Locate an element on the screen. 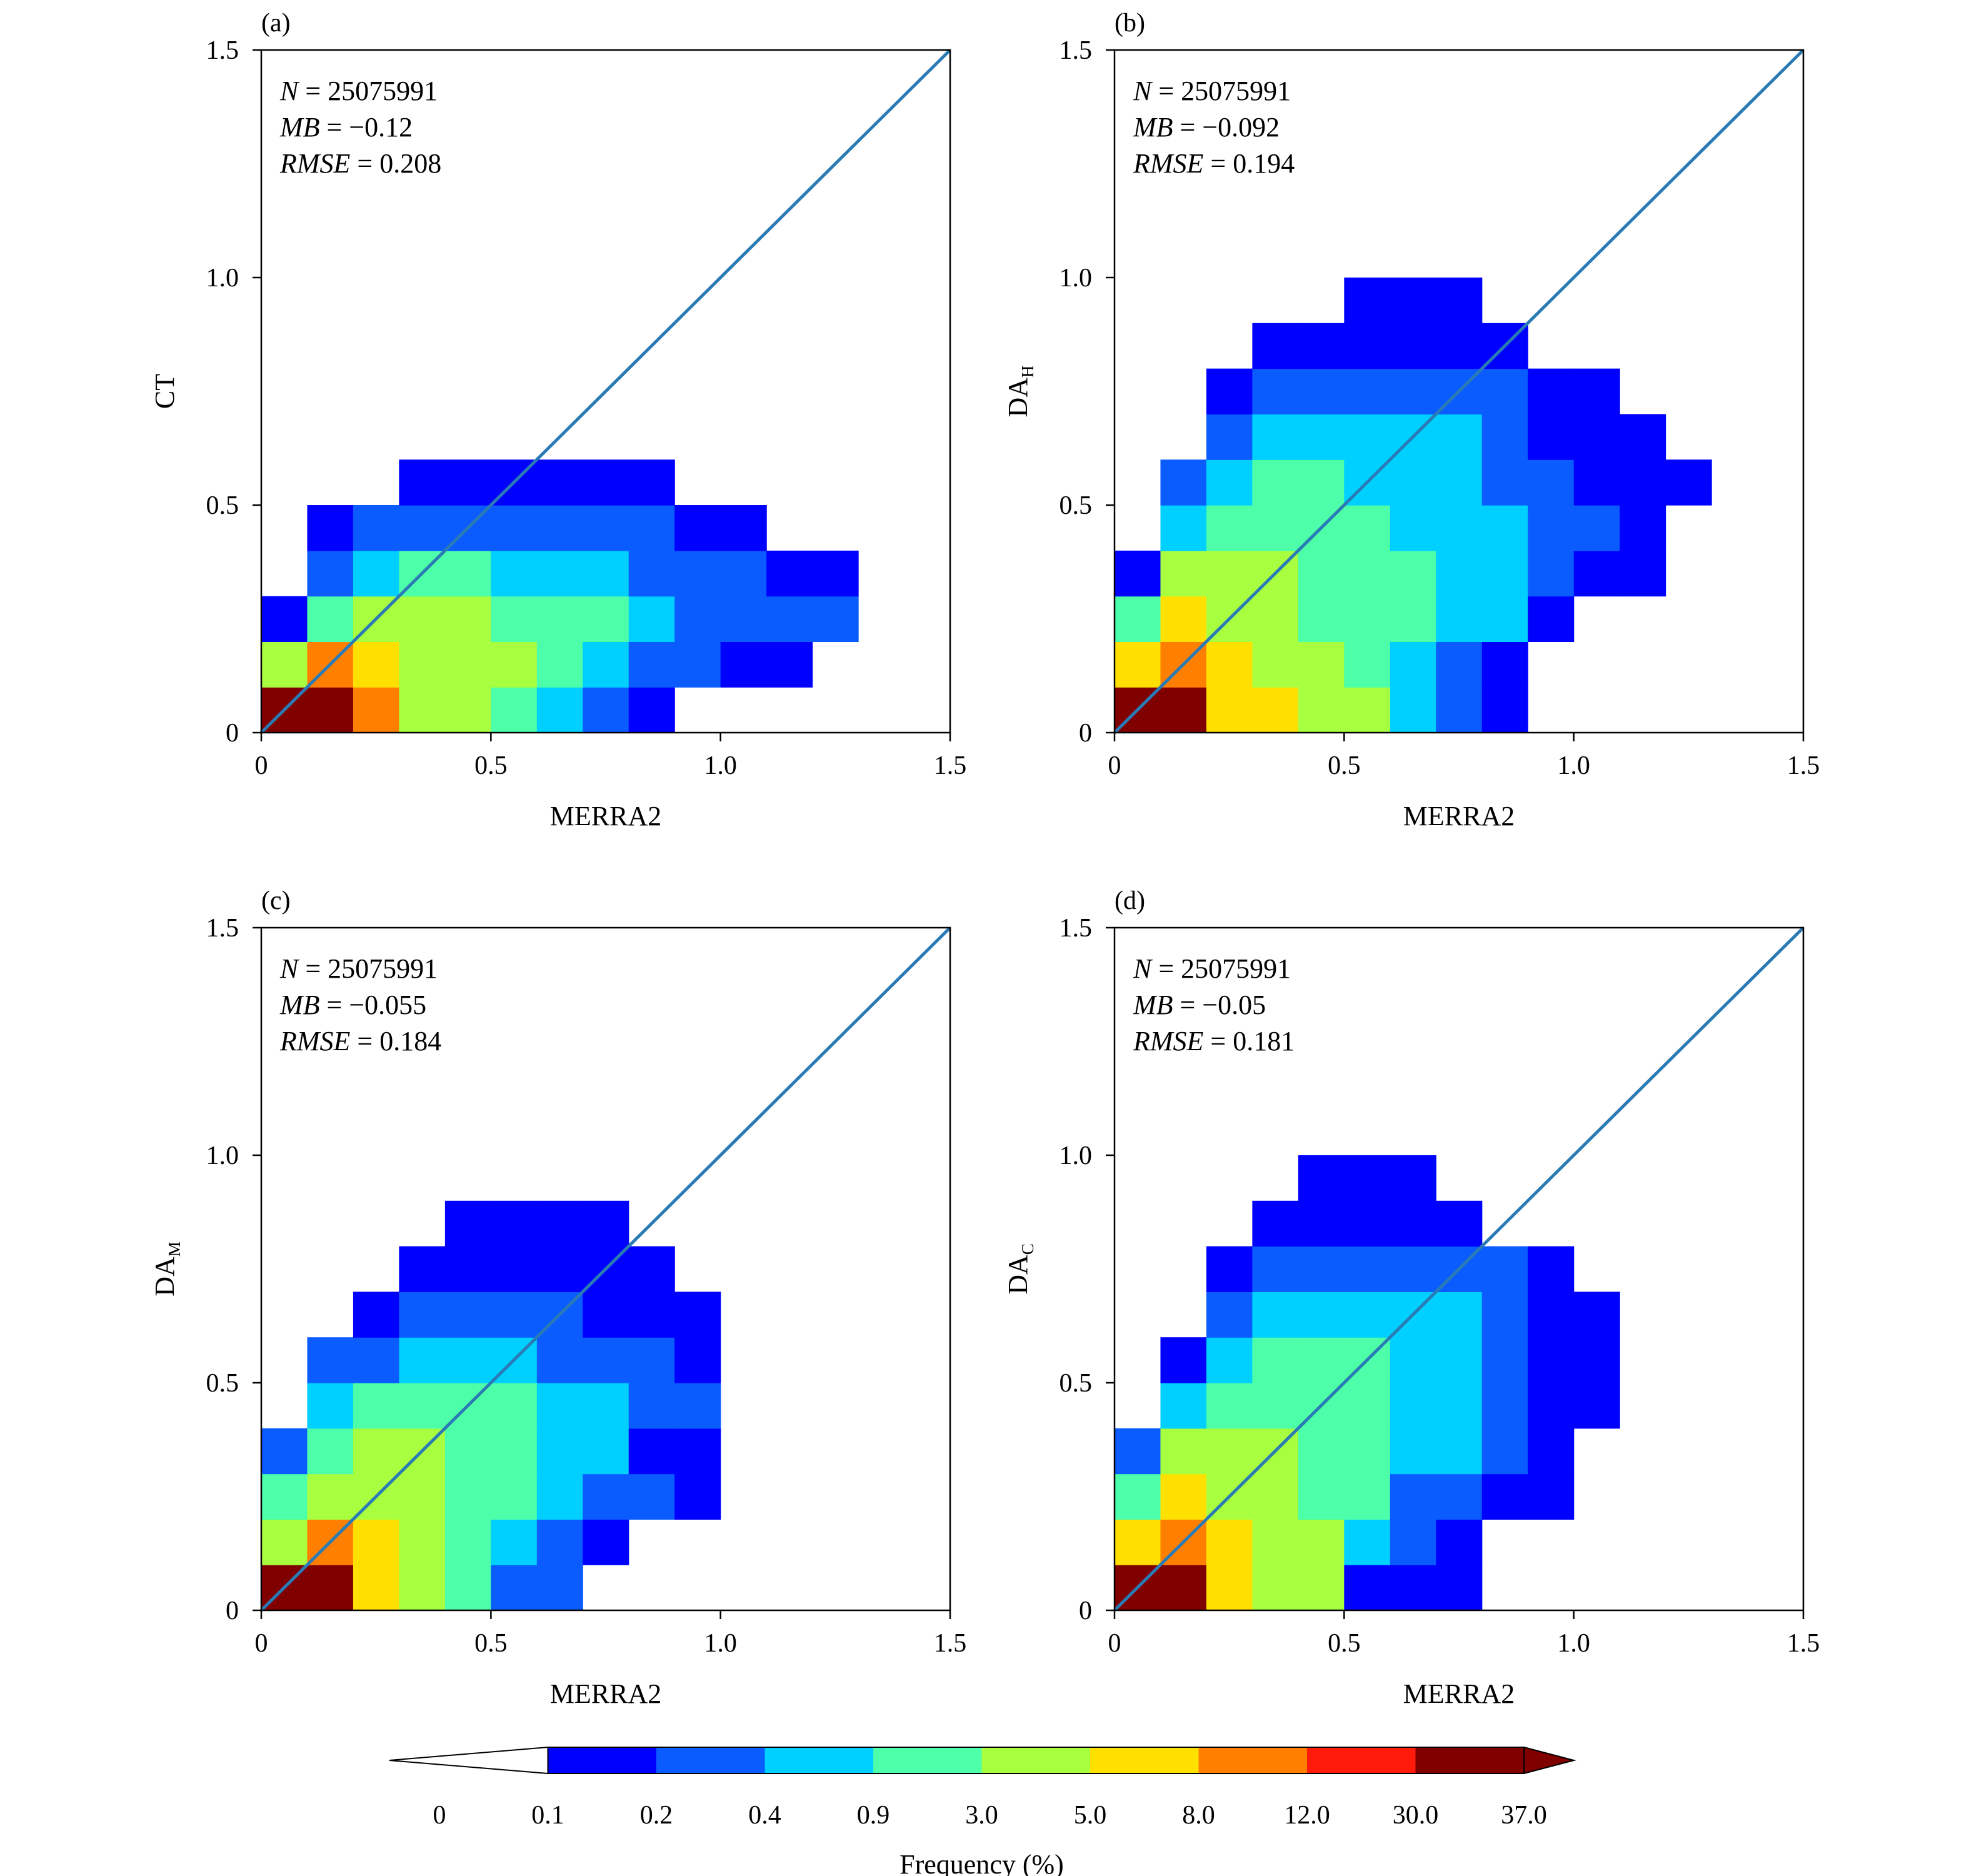 This screenshot has height=1876, width=1969. stat-mb-value: = −0.092 is located at coordinates (1227, 127).